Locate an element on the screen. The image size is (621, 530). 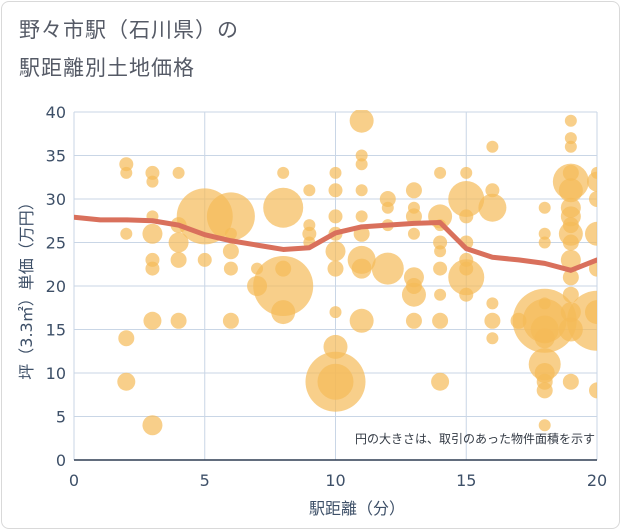
x-tick-label-0: 0 is located at coordinates (74, 480).